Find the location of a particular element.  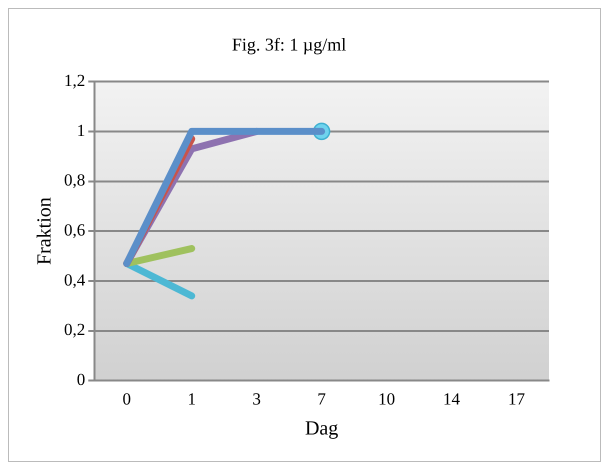

x-axis-title: Dag is located at coordinates (321, 428).